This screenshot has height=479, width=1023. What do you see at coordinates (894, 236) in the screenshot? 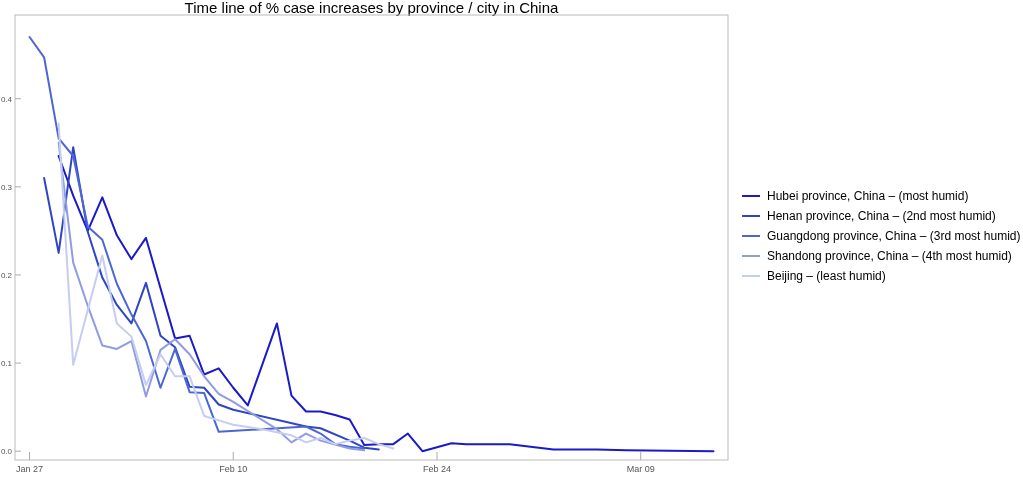
I see `legend-label: Guangdong province, China – (3rd most humid)` at bounding box center [894, 236].